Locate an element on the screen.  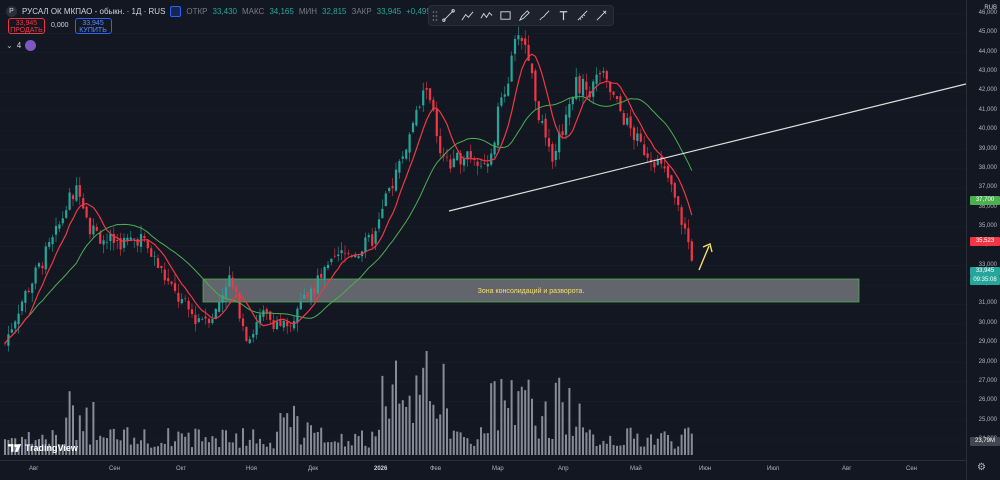
symbol-logo-icon: Р is located at coordinates (11, 11).